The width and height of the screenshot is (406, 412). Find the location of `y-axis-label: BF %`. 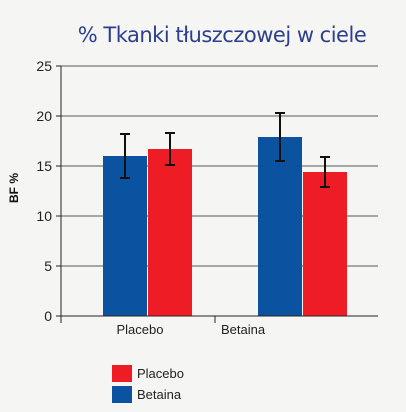

y-axis-label: BF % is located at coordinates (14, 188).